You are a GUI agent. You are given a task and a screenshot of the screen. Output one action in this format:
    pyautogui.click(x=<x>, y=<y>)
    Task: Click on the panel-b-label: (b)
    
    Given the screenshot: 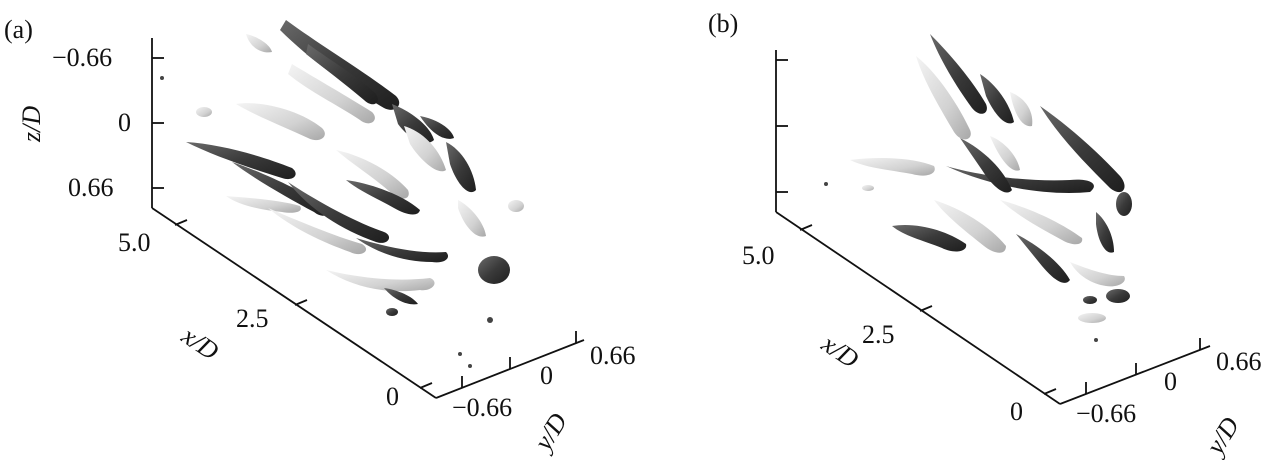 What is the action you would take?
    pyautogui.click(x=723, y=23)
    